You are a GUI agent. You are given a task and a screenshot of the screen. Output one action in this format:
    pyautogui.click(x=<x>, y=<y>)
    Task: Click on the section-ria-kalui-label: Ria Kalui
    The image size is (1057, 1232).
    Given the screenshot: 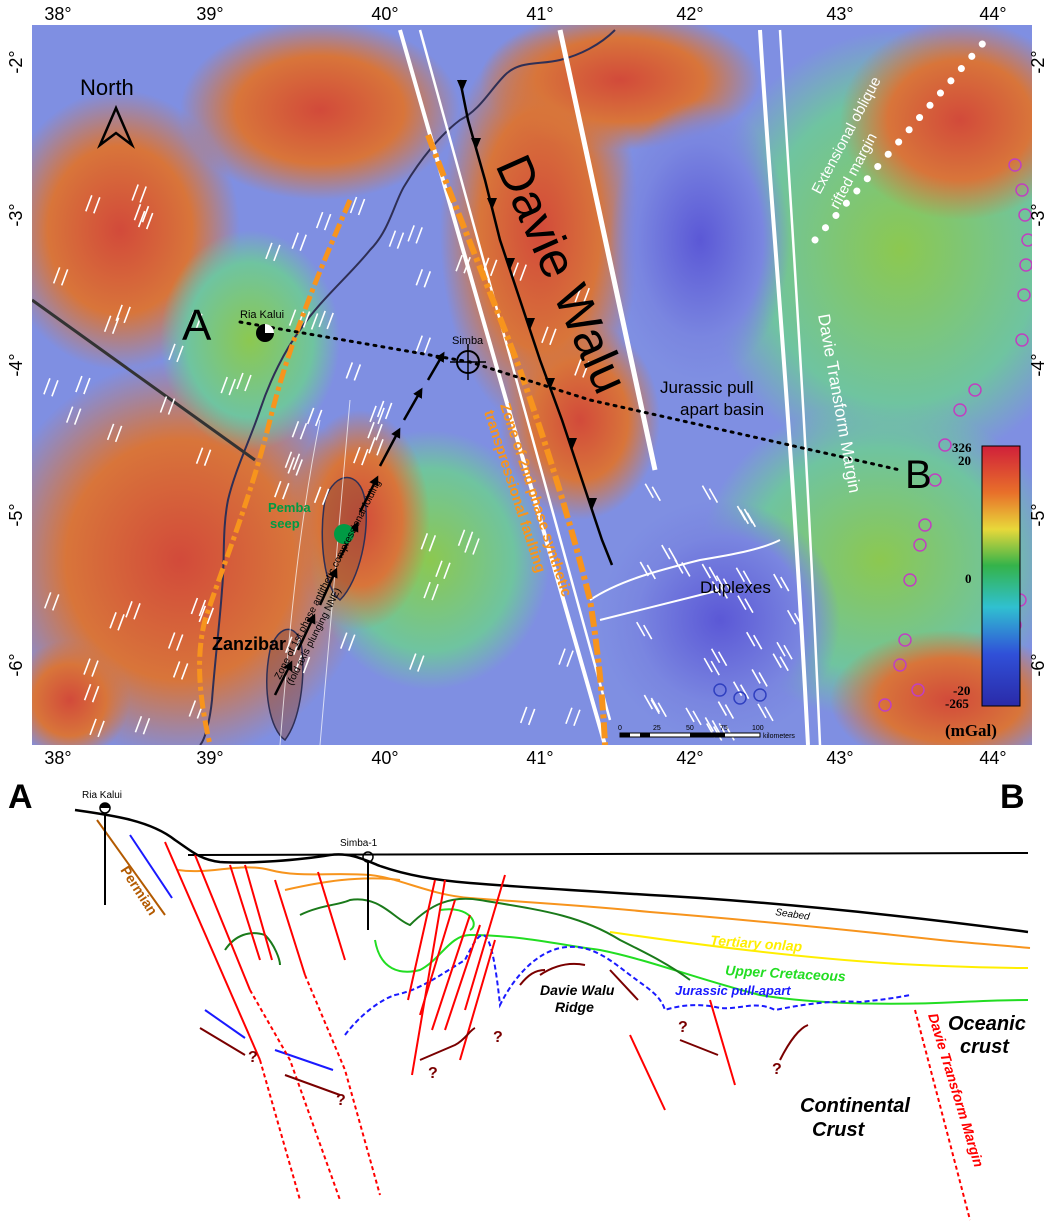 What is the action you would take?
    pyautogui.click(x=102, y=795)
    